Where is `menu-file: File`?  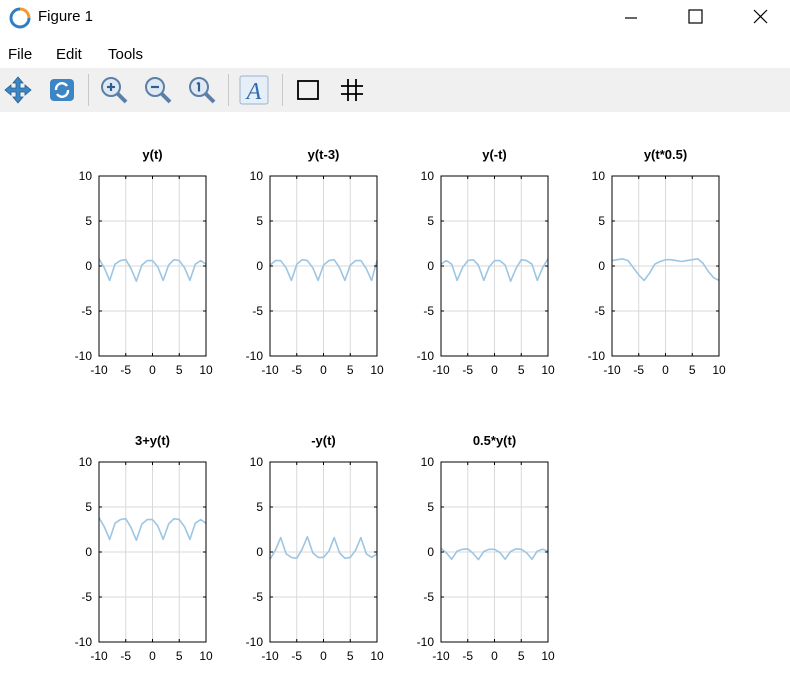 menu-file: File is located at coordinates (20, 54).